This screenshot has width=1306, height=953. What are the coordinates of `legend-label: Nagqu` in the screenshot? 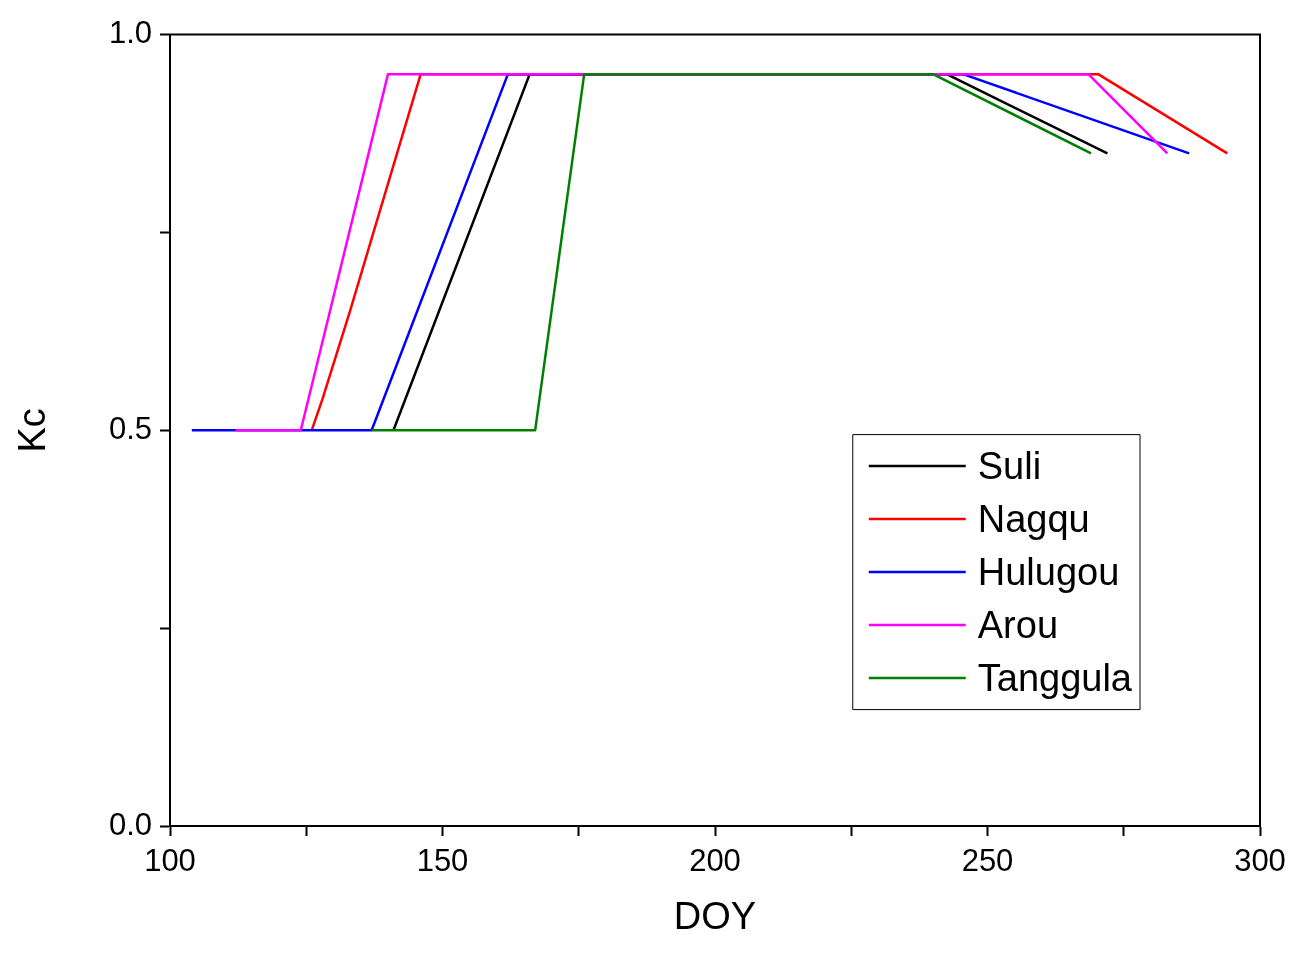 It's located at (1033, 518).